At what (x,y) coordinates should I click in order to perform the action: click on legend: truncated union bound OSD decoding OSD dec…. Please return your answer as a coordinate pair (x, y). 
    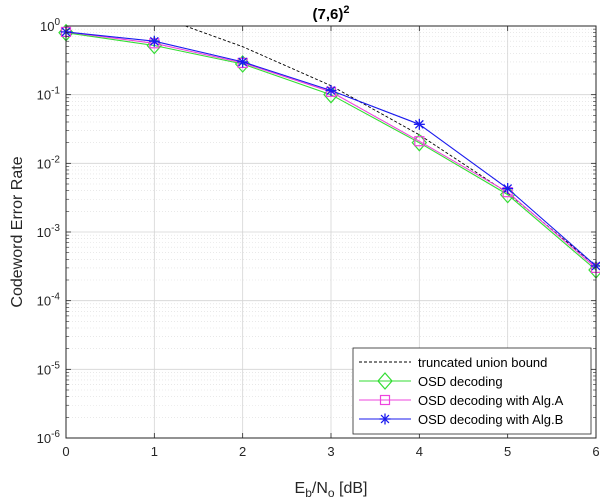
    Looking at the image, I should click on (472, 391).